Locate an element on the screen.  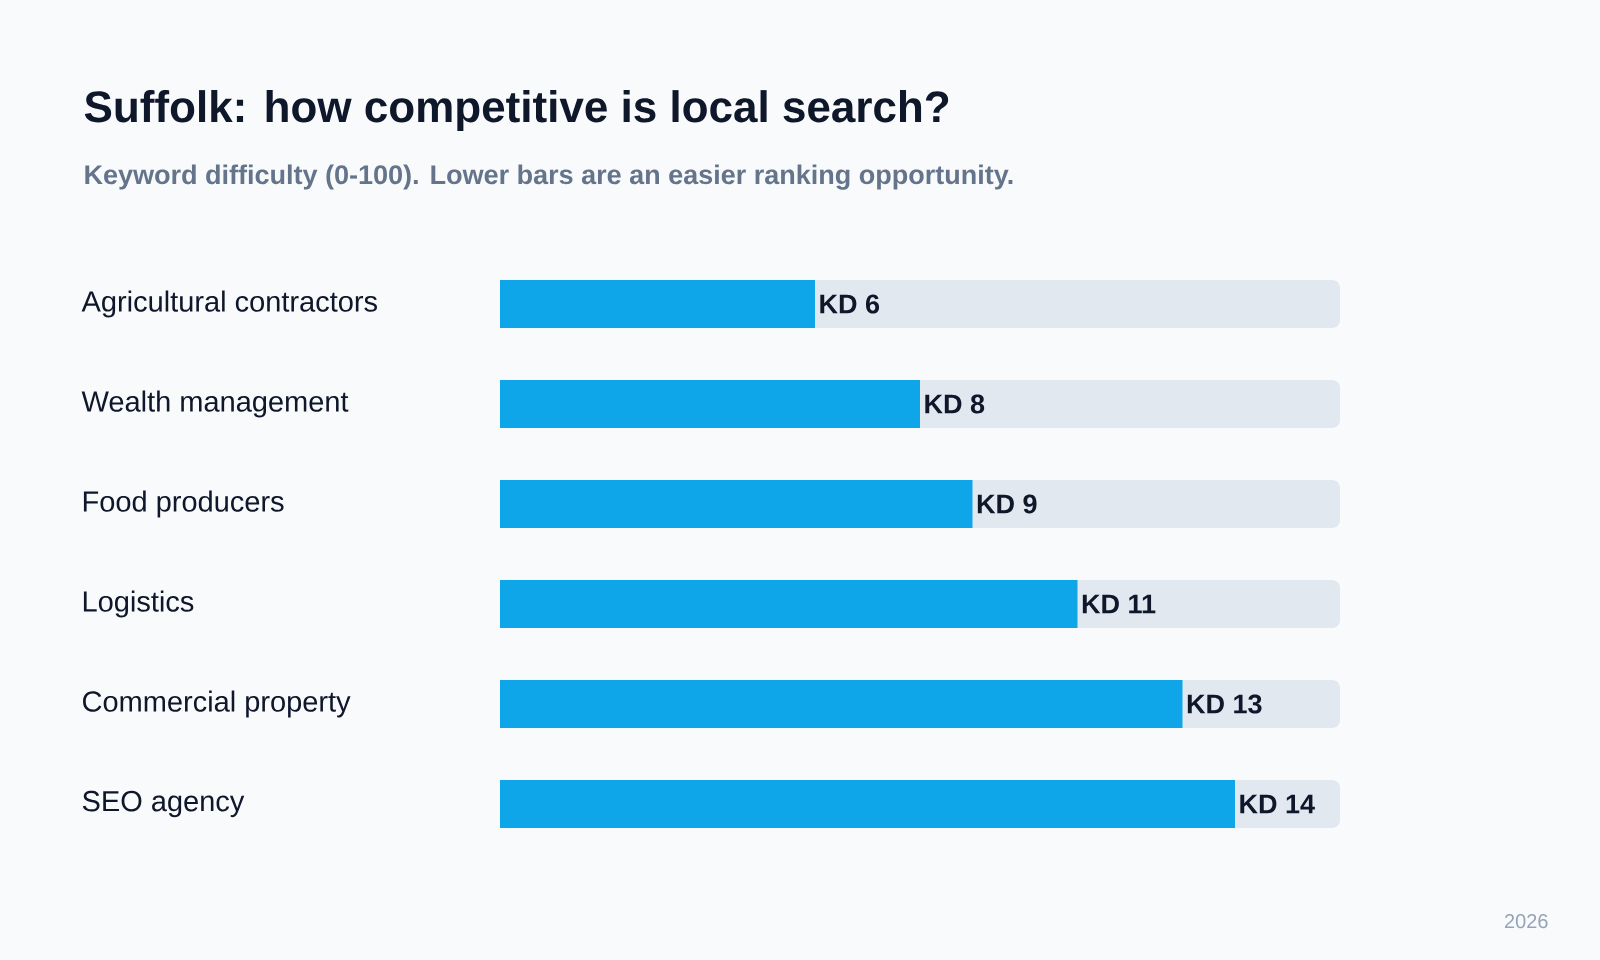
chart-subtitle: Keyword difficulty (0-100). Lower bars are an easier ranking opportunity. is located at coordinates (549, 177).